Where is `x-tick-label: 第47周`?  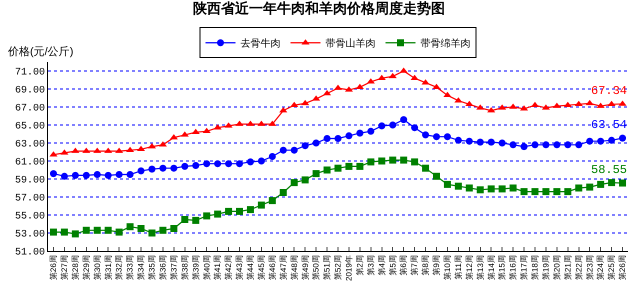
x-tick-label: 第47周 is located at coordinates (283, 267).